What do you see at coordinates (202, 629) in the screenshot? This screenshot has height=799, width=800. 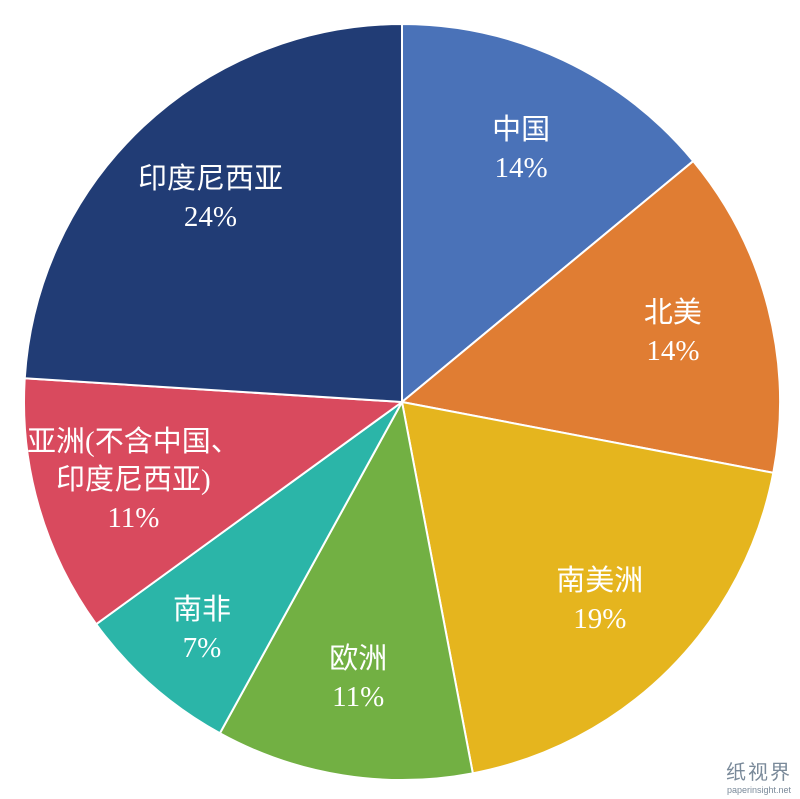 I see `slice-label: 南非 7%` at bounding box center [202, 629].